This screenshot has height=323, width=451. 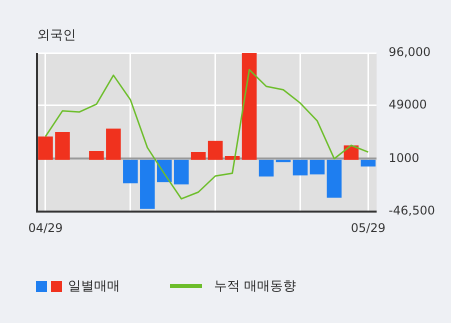 What do you see at coordinates (255, 286) in the screenshot?
I see `legend-label: 누적 매매동향` at bounding box center [255, 286].